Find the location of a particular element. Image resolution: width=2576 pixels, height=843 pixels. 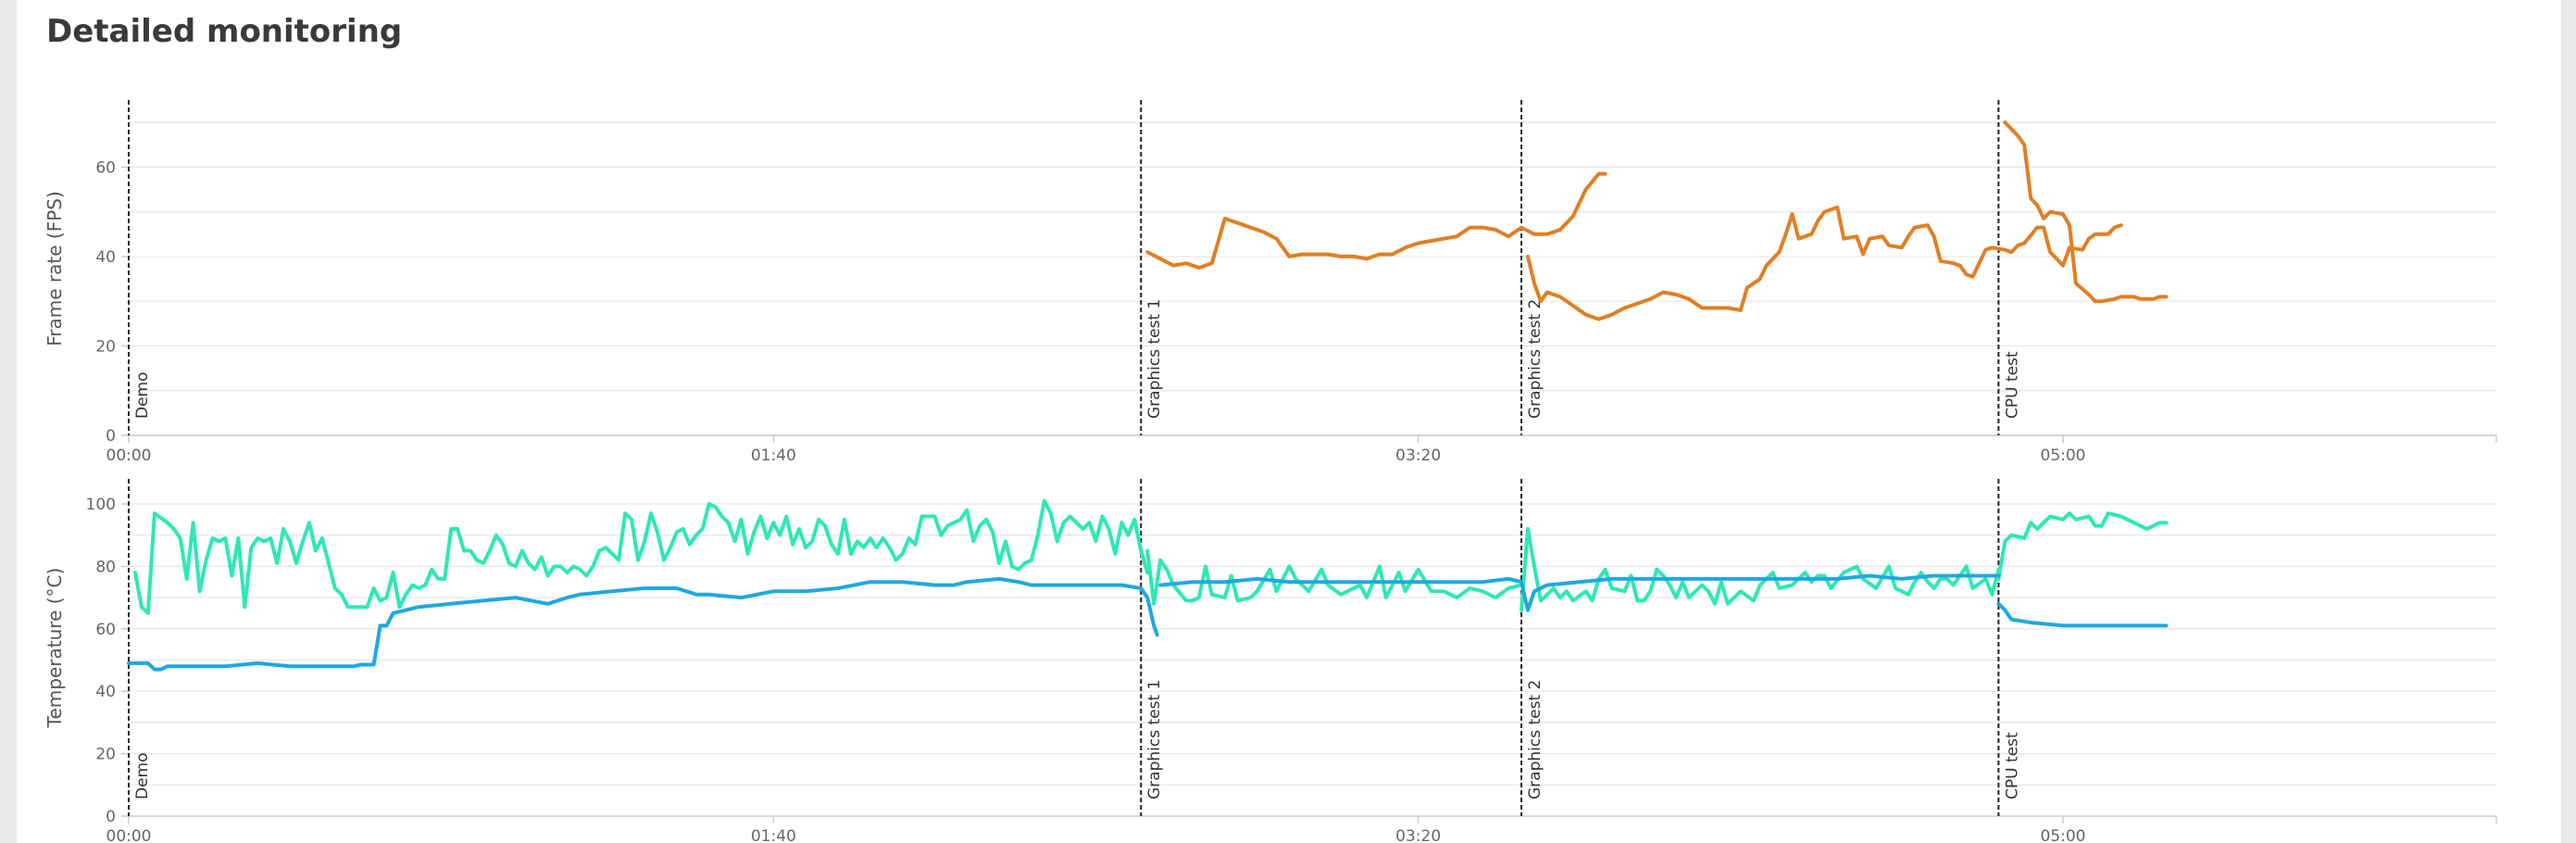

page-title: Detailed monitoring is located at coordinates (224, 32).